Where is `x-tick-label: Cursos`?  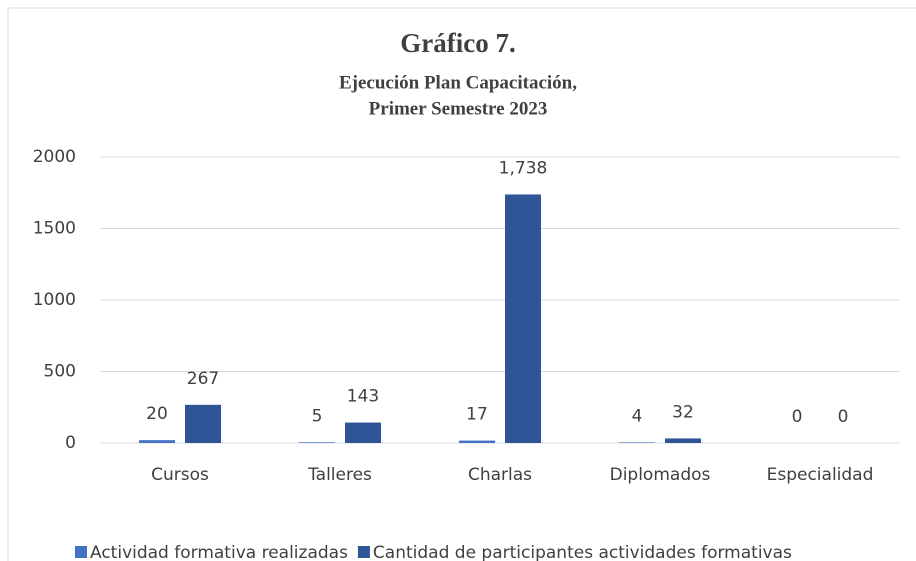
x-tick-label: Cursos is located at coordinates (180, 475).